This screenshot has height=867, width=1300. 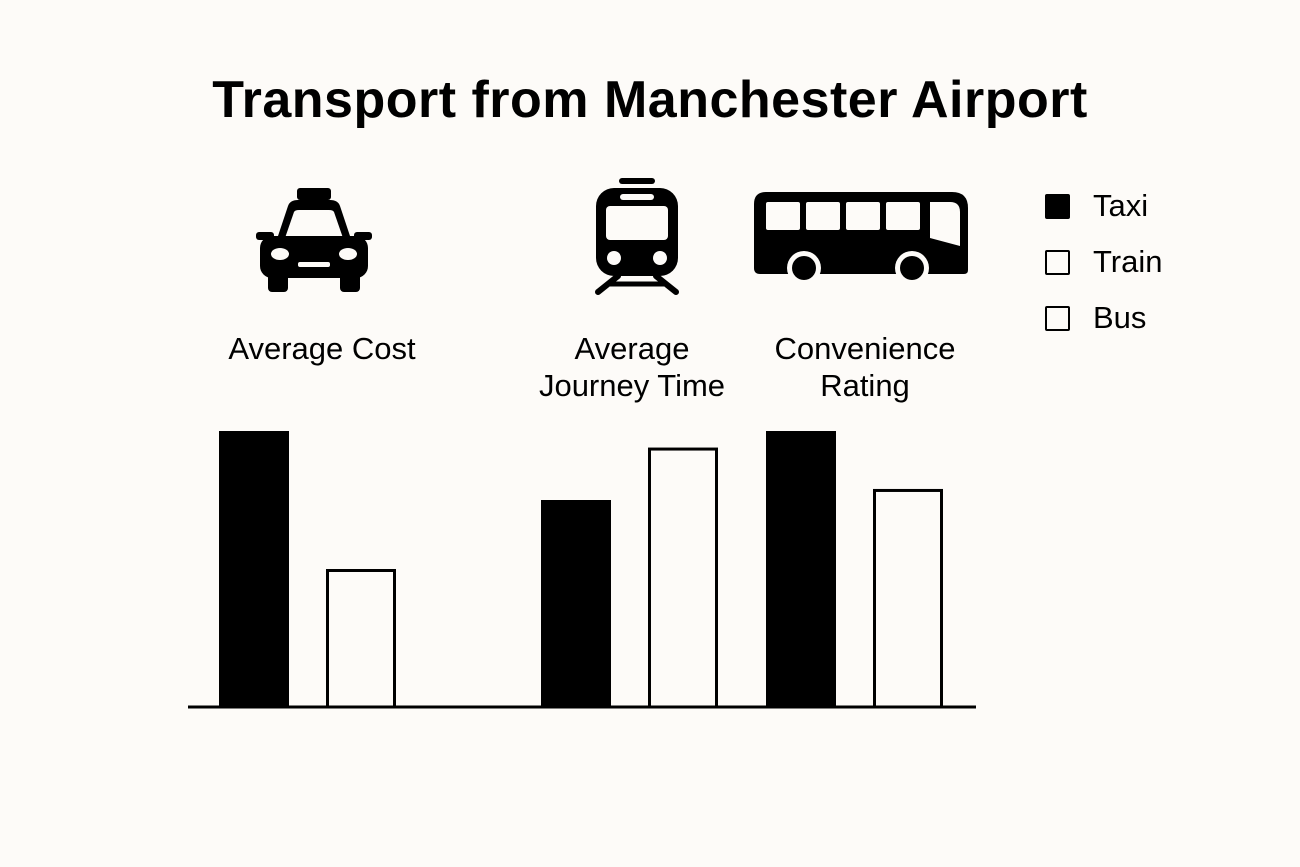 I want to click on legend-item-train: Train, so click(x=1125, y=262).